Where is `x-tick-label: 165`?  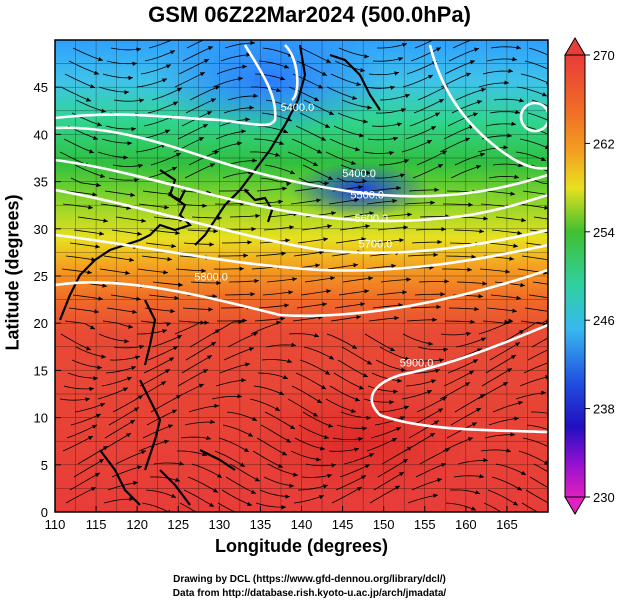 x-tick-label: 165 is located at coordinates (507, 524).